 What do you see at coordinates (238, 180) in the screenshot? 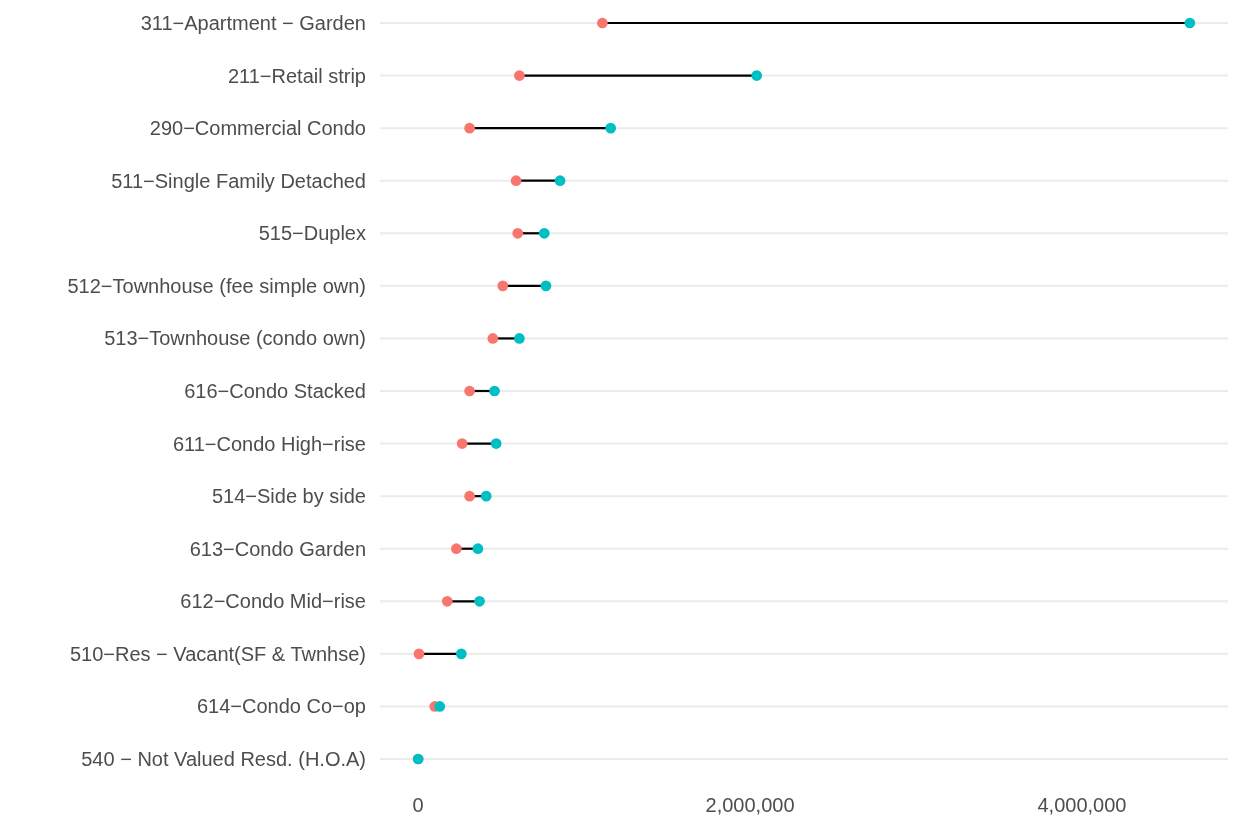
I see `y-tick-label: 511−Single Family Detached` at bounding box center [238, 180].